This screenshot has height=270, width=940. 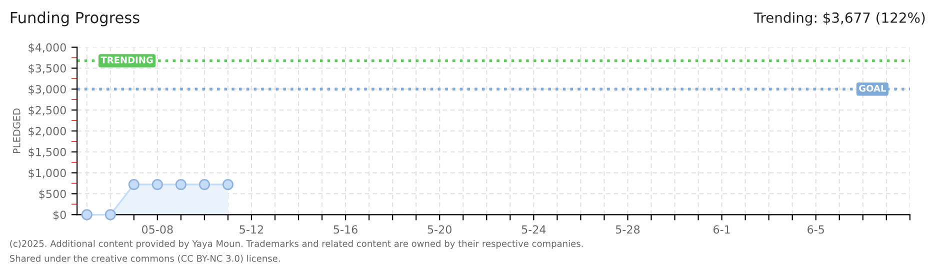 I want to click on y-tick-label: $0, so click(x=59, y=215).